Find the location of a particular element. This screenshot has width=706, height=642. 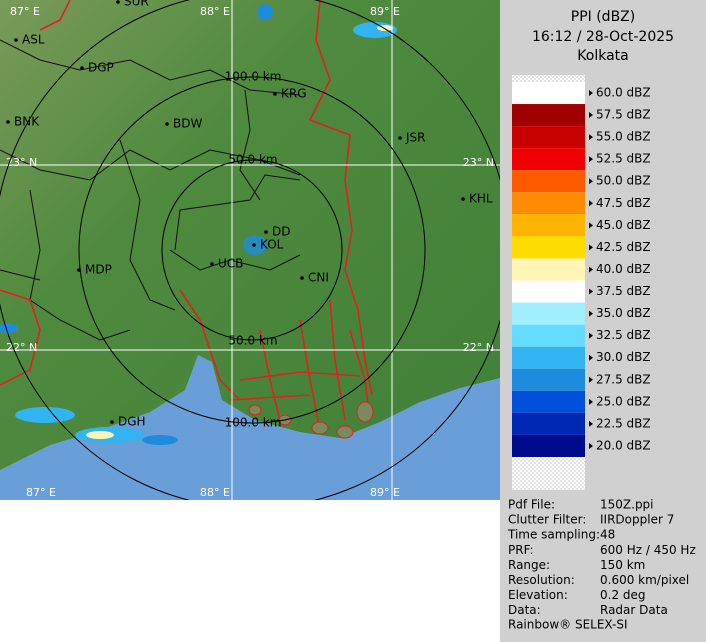

city-label: DGH is located at coordinates (132, 422).